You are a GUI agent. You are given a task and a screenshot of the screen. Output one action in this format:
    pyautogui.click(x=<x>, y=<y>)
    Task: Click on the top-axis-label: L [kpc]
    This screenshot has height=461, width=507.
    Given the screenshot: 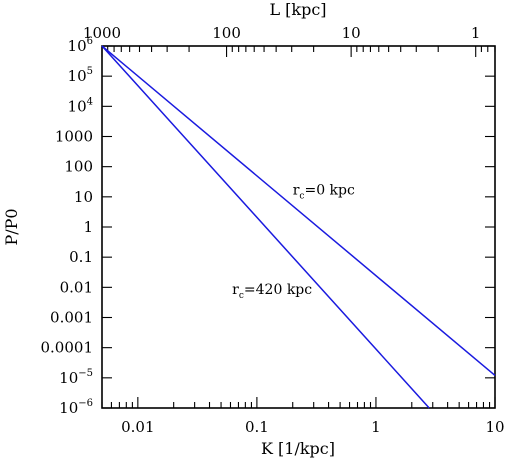 What is the action you would take?
    pyautogui.click(x=297, y=9)
    